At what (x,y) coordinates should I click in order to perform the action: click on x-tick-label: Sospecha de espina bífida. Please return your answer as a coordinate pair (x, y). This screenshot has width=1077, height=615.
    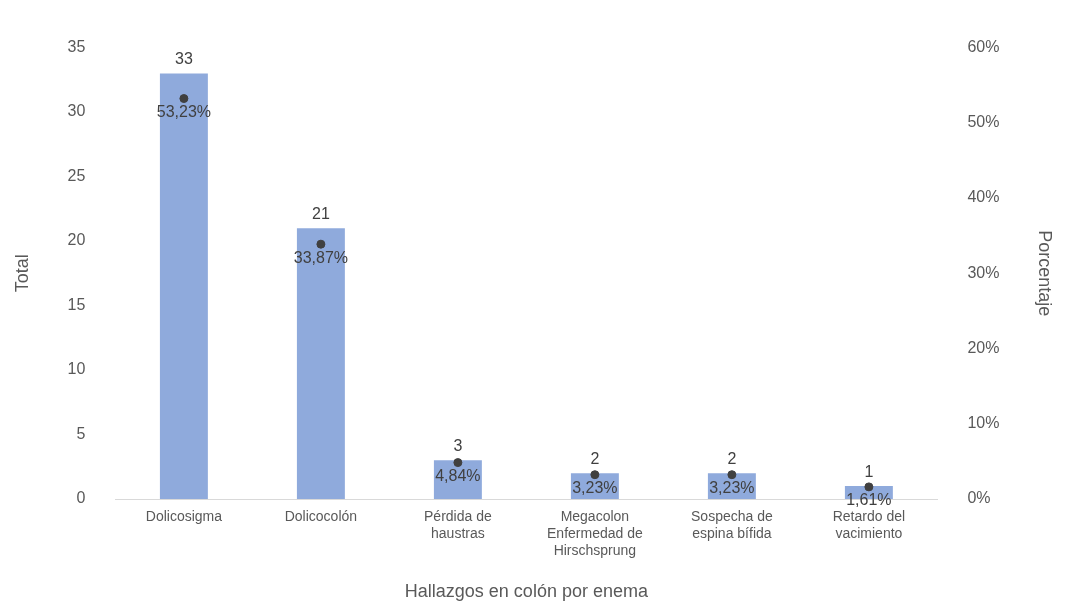
    Looking at the image, I should click on (732, 525).